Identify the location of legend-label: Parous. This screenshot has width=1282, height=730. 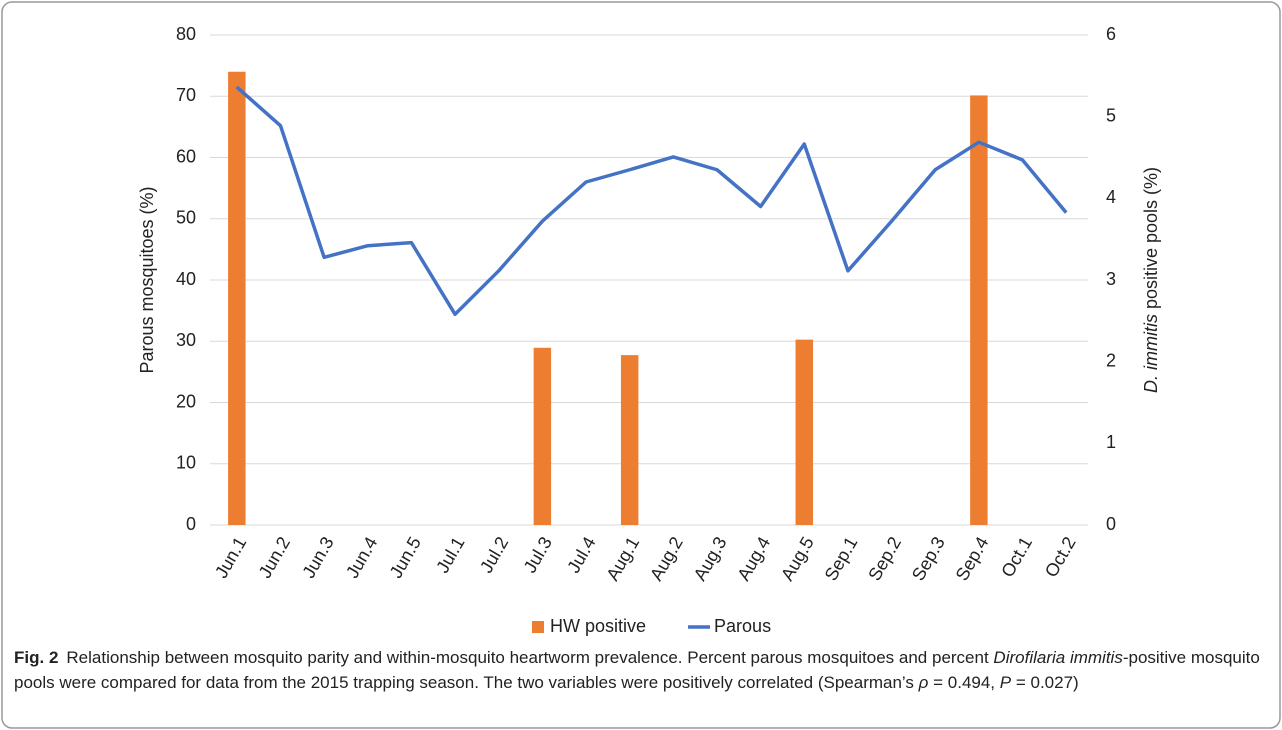
(742, 626).